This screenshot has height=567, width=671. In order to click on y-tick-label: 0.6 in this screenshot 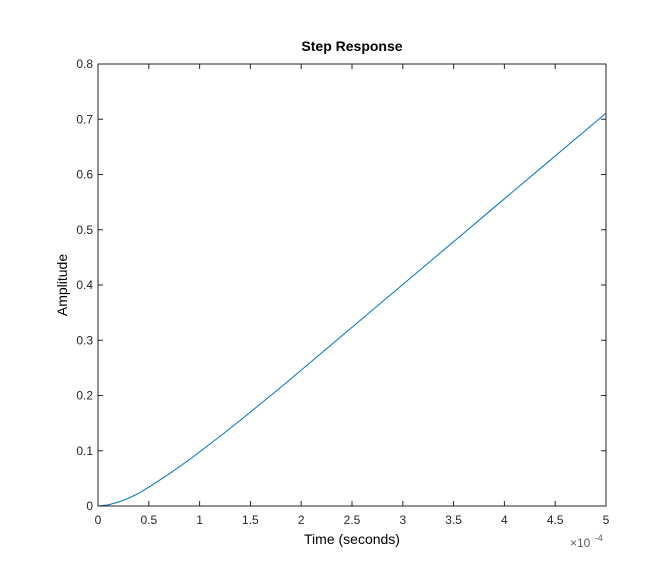, I will do `click(84, 175)`.